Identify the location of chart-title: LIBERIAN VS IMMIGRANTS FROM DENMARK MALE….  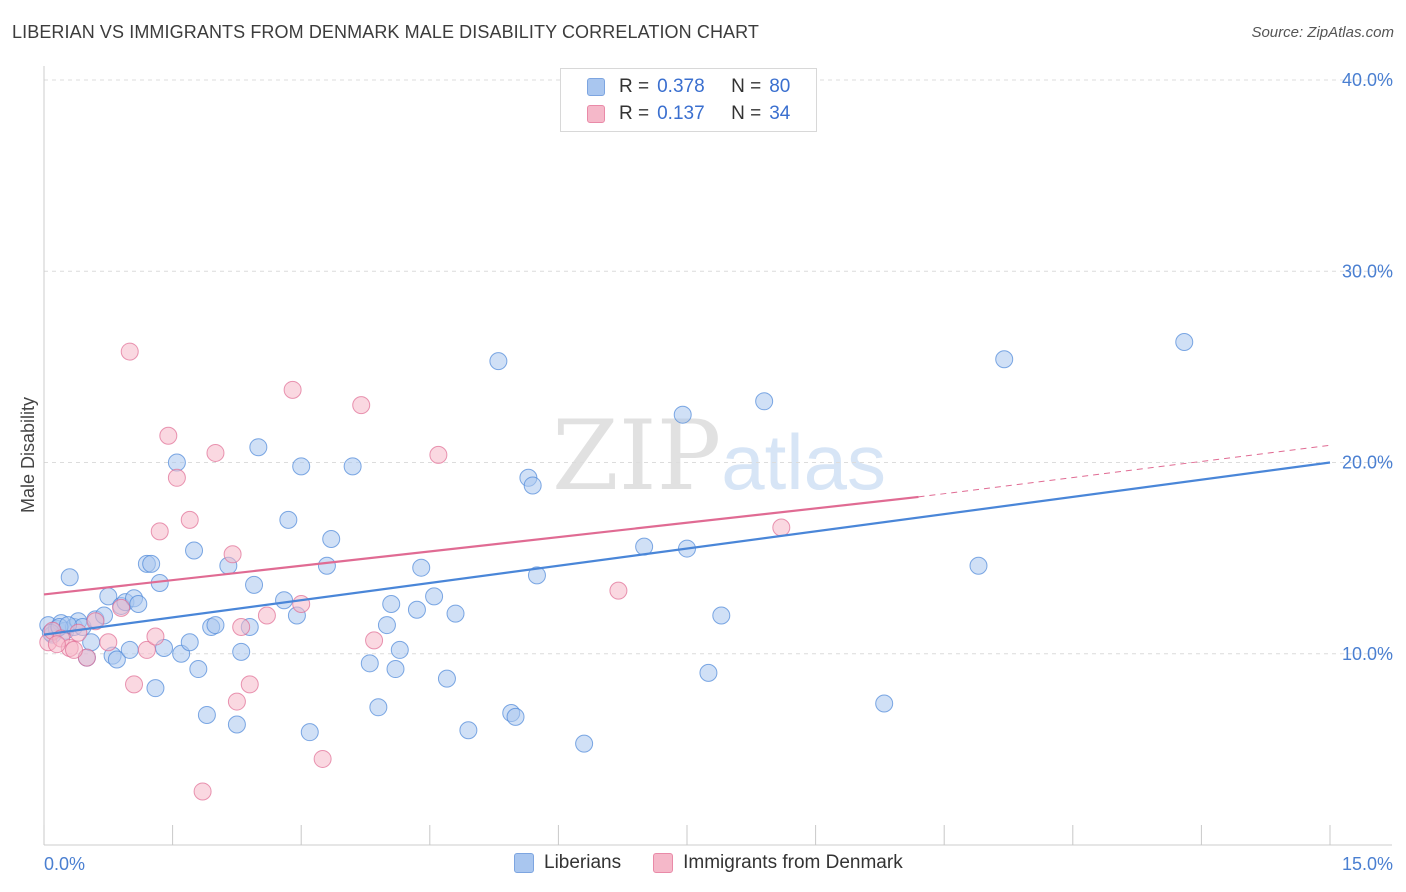
(386, 32).